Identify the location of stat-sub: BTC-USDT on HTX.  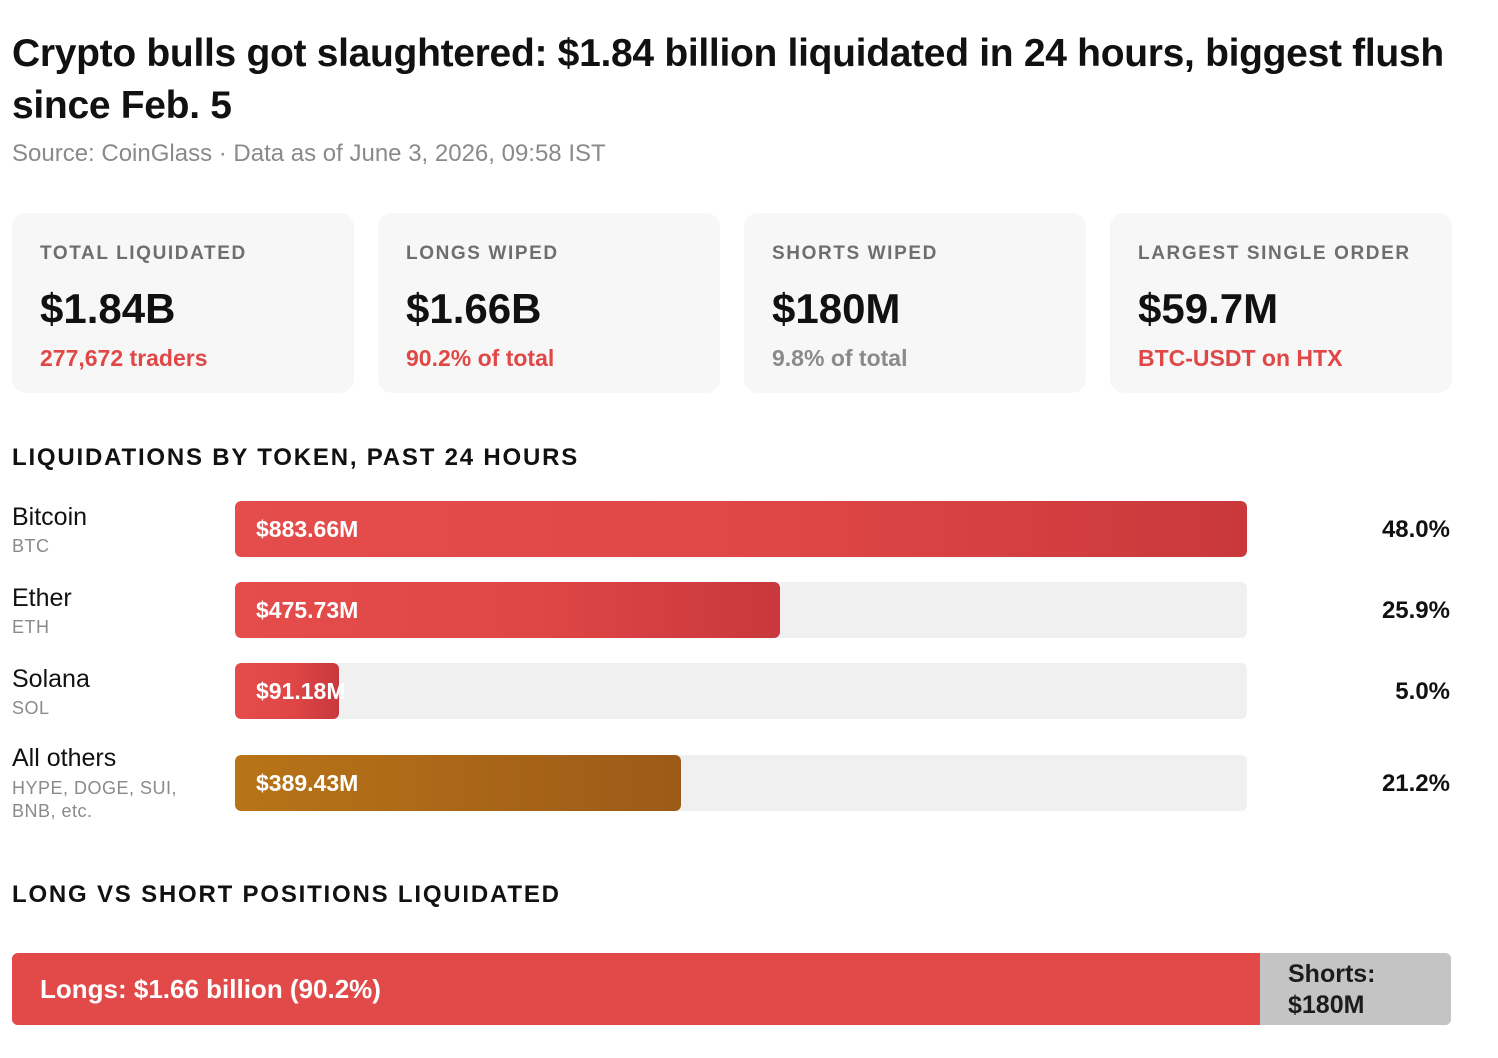
(1240, 358).